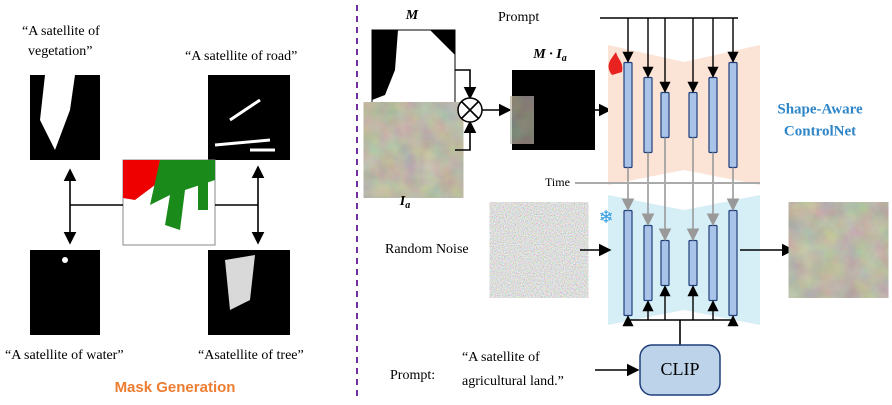  What do you see at coordinates (251, 355) in the screenshot?
I see `caption: “Asatellite of tree”` at bounding box center [251, 355].